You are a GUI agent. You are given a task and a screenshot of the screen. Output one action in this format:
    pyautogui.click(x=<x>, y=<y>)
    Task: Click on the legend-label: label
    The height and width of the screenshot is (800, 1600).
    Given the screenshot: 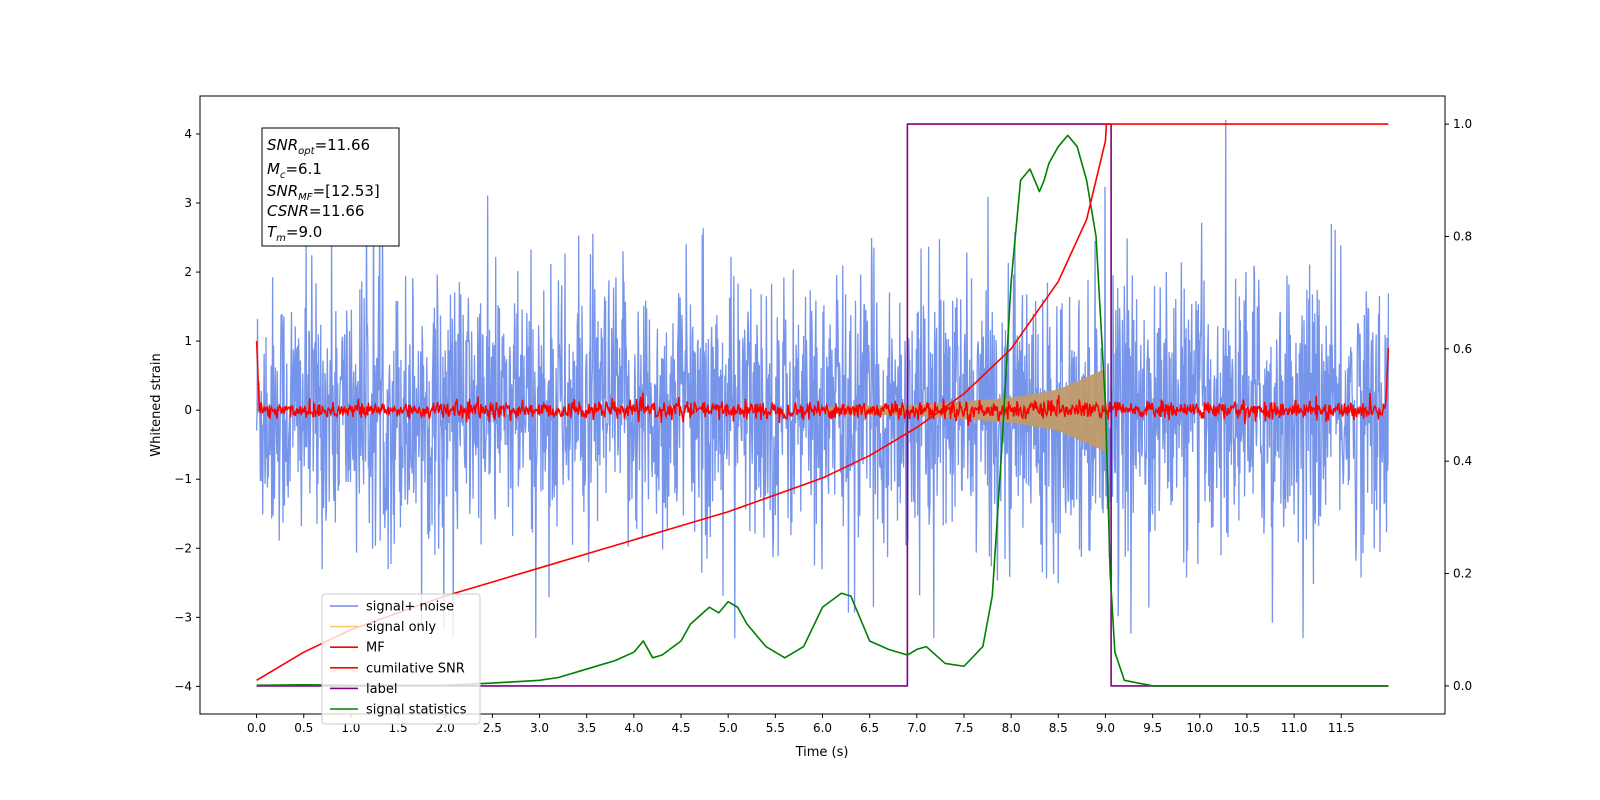 What is the action you would take?
    pyautogui.click(x=381, y=689)
    